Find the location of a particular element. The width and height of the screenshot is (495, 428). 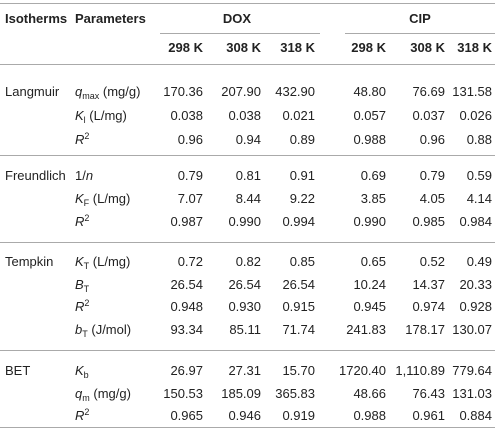

group-header: DOX is located at coordinates (237, 18).